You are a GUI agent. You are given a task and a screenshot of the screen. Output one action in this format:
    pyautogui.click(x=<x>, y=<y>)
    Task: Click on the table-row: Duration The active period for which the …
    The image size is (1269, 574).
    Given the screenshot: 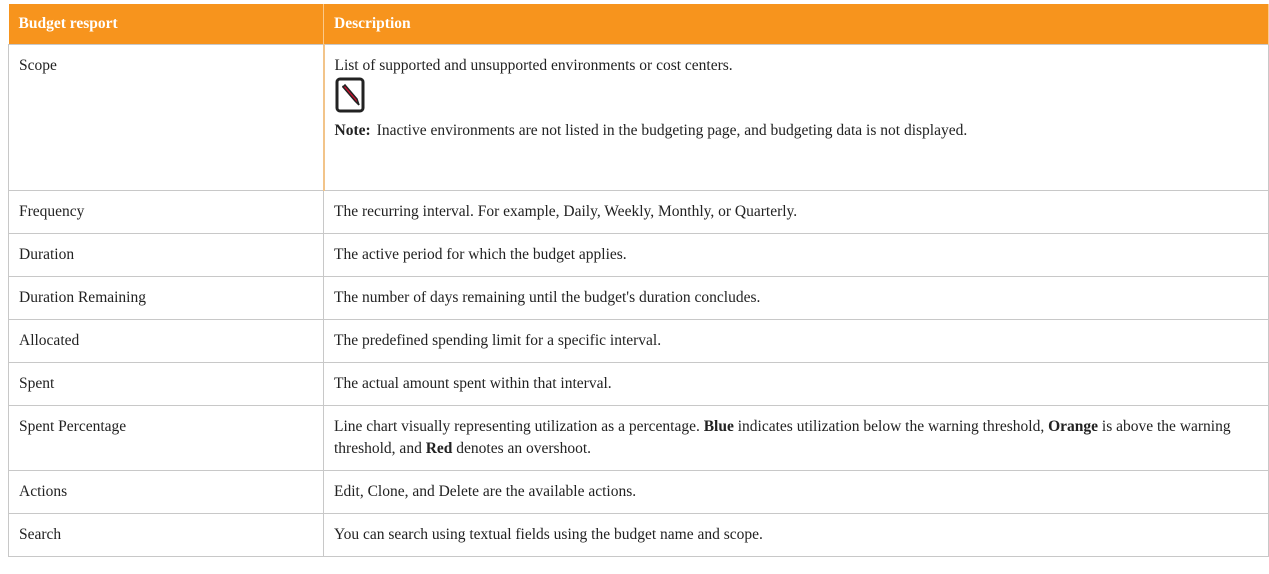 What is the action you would take?
    pyautogui.click(x=638, y=255)
    